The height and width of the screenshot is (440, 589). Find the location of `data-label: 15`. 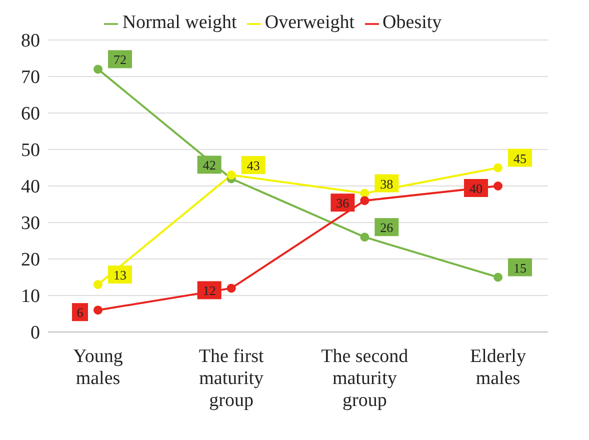

data-label: 15 is located at coordinates (520, 268).